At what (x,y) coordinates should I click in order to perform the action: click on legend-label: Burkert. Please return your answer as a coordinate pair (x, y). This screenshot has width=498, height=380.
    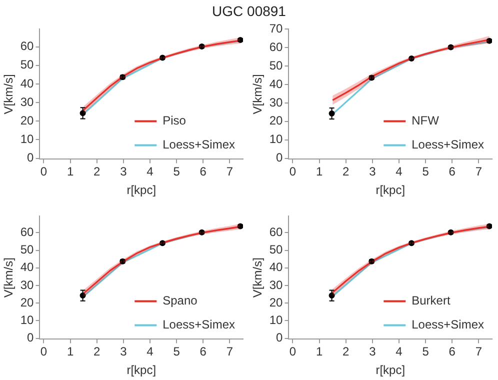
    Looking at the image, I should click on (431, 301).